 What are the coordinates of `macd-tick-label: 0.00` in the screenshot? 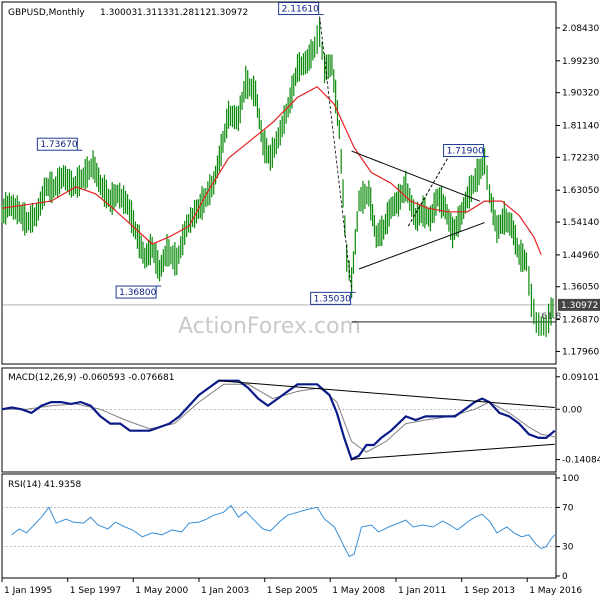 It's located at (572, 410).